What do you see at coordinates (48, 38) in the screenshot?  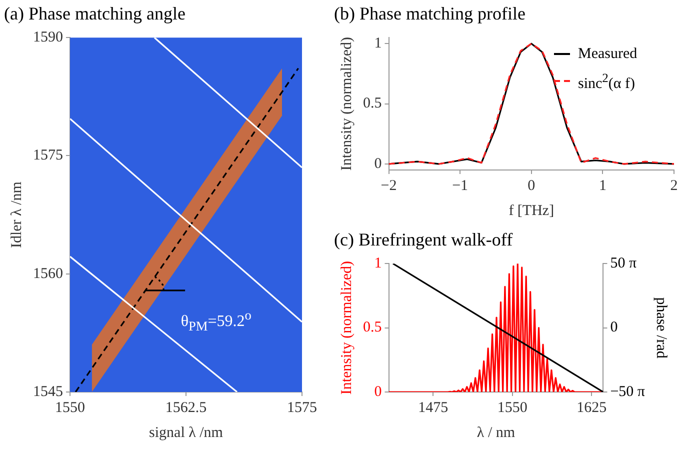 I see `y-tick-label: 1590` at bounding box center [48, 38].